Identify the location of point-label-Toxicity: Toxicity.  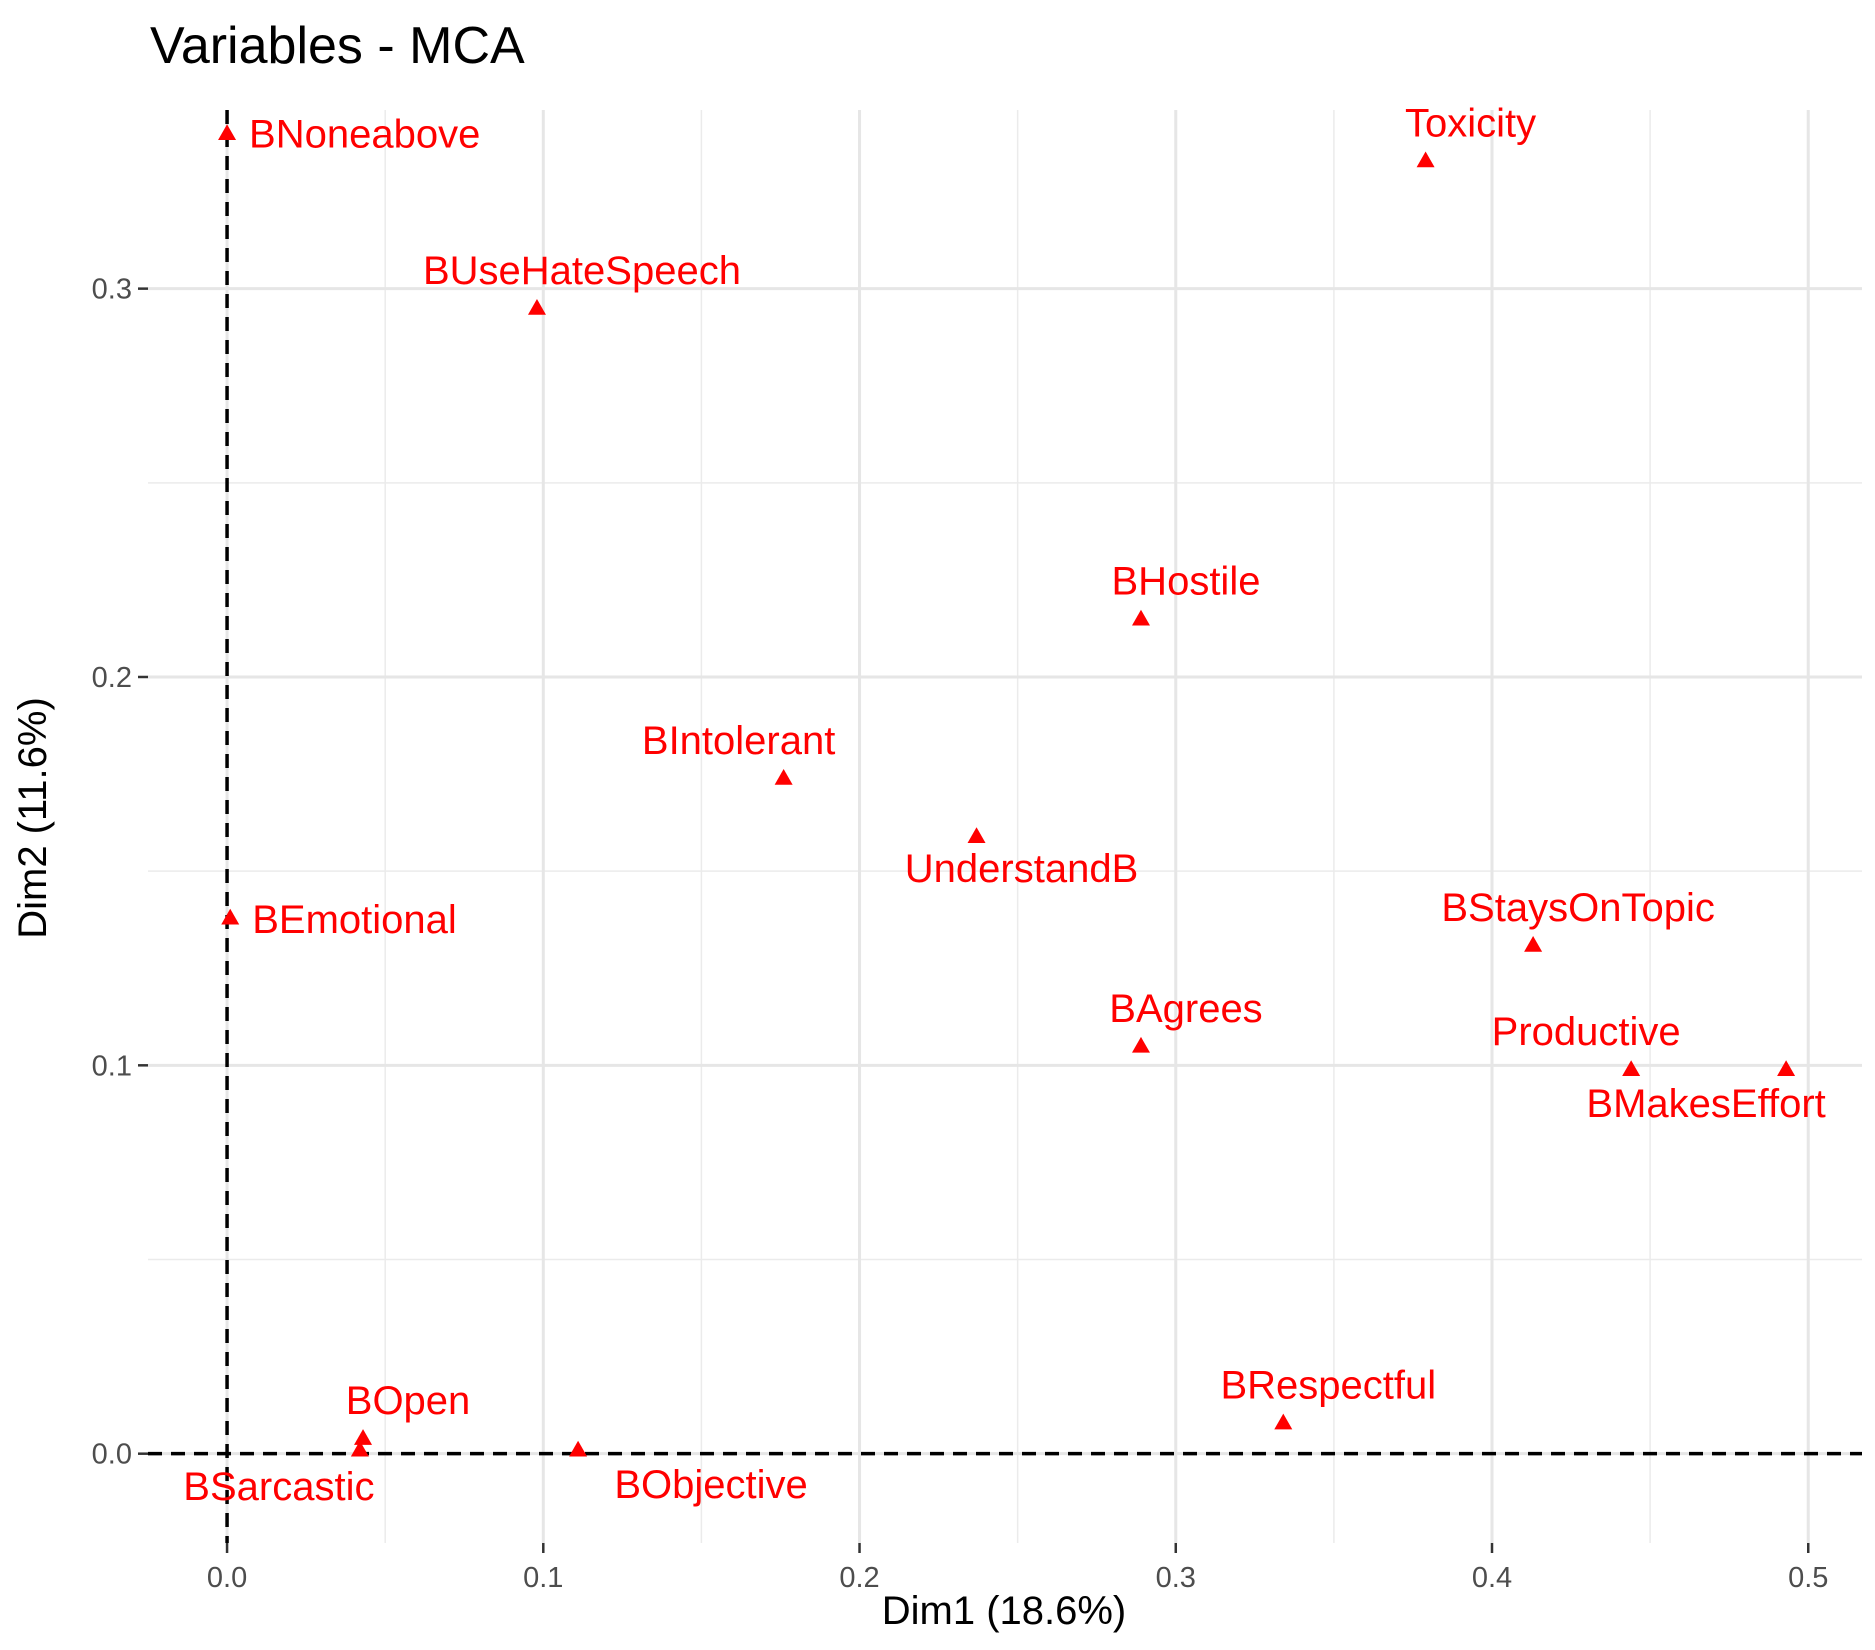
(1470, 123).